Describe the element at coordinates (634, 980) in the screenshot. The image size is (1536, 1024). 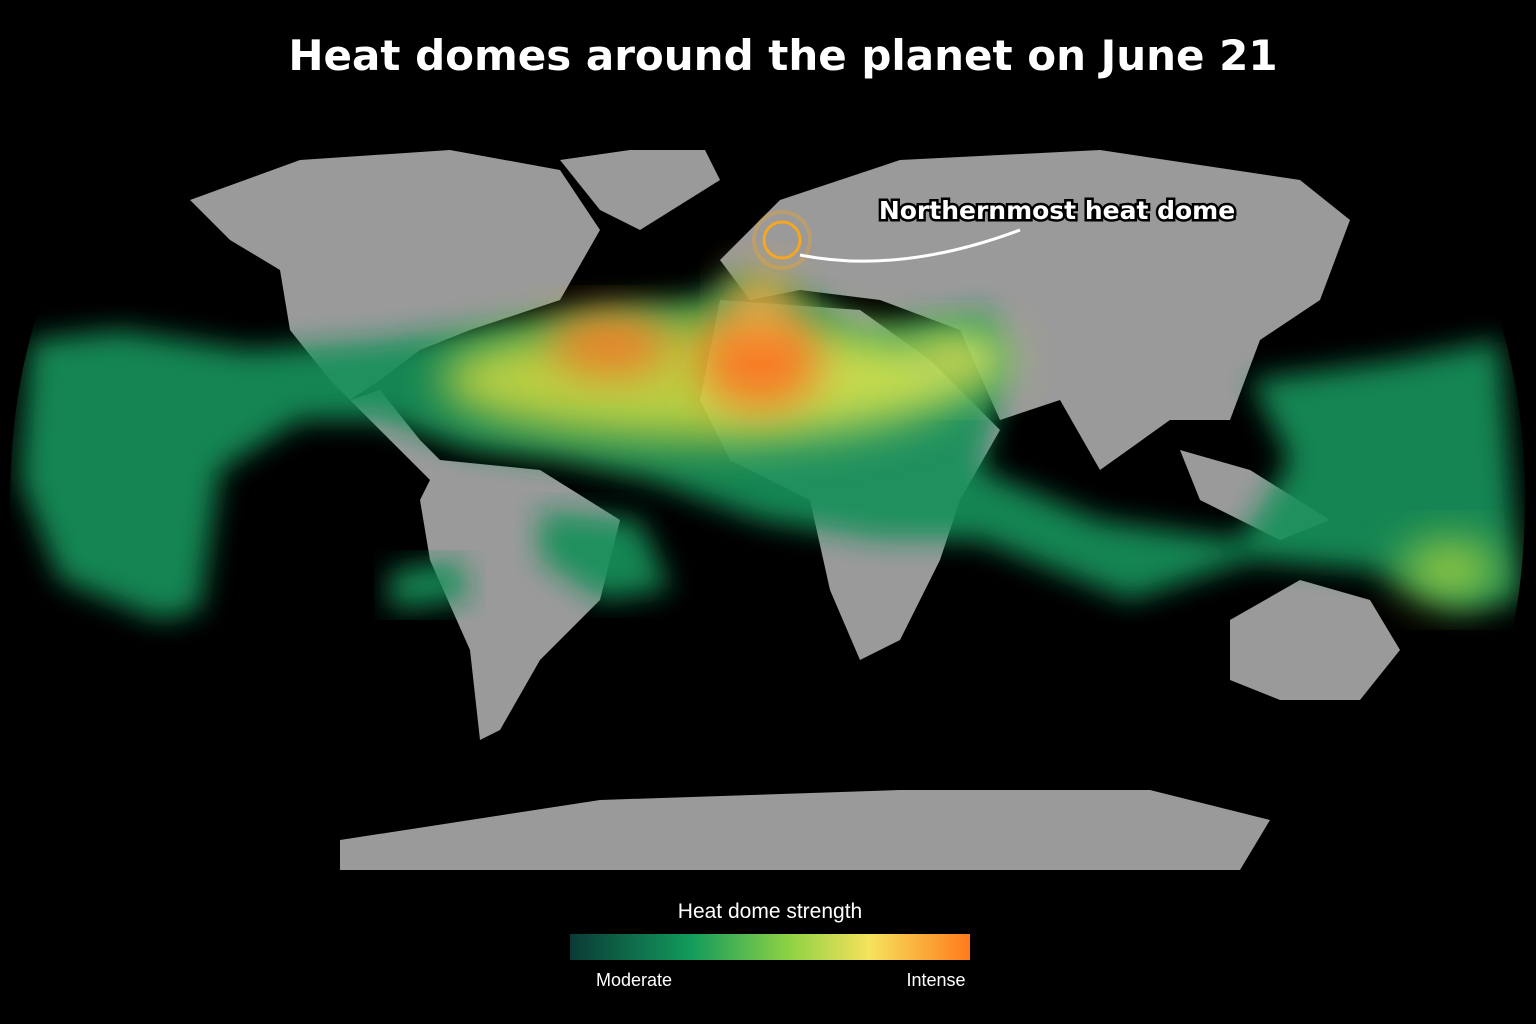
I see `legend-low: Moderate` at that location.